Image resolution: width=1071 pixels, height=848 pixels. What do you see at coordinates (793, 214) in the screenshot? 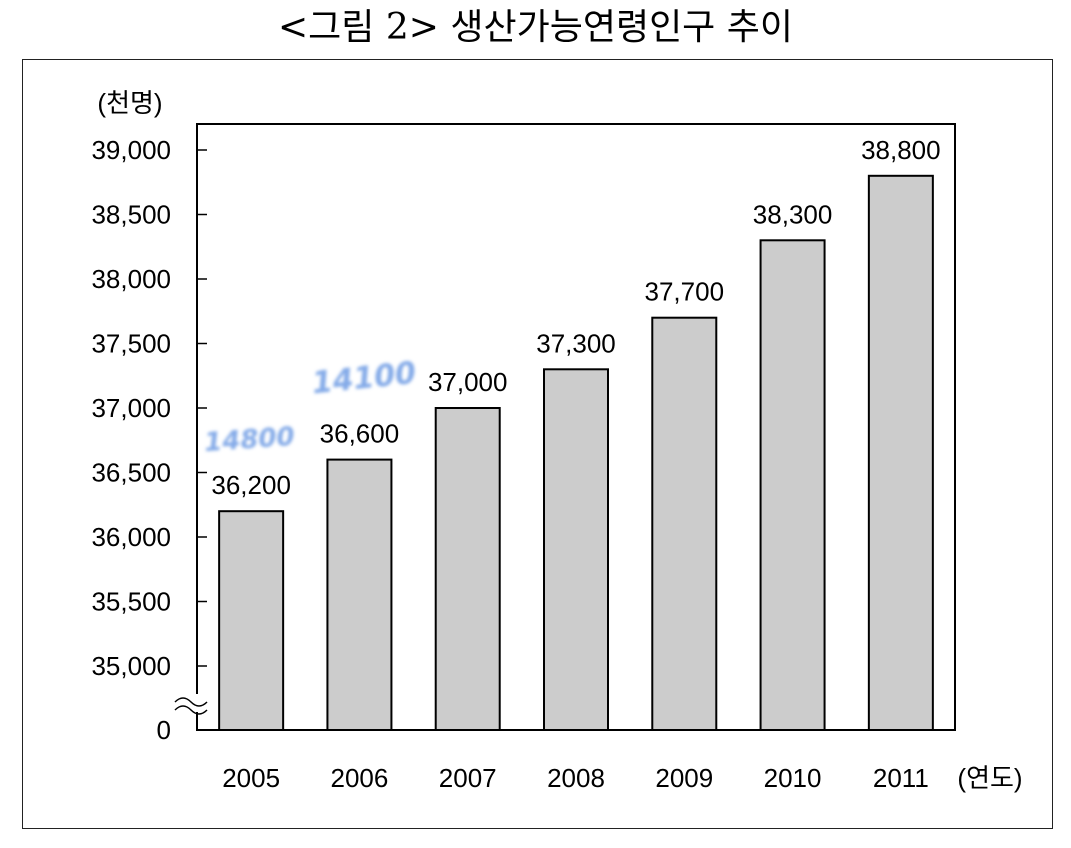
I see `data-label-2010: 38,300` at bounding box center [793, 214].